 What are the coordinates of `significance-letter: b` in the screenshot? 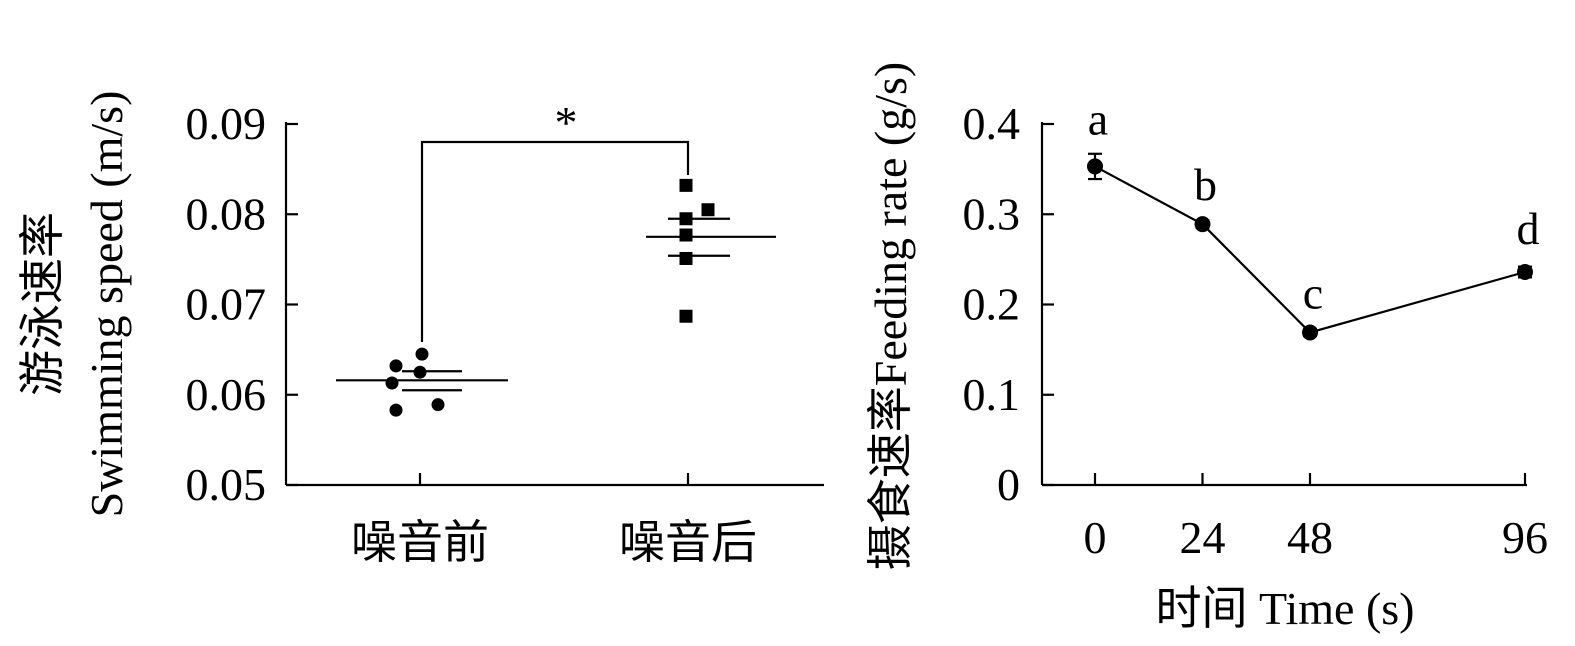 It's located at (1205, 184).